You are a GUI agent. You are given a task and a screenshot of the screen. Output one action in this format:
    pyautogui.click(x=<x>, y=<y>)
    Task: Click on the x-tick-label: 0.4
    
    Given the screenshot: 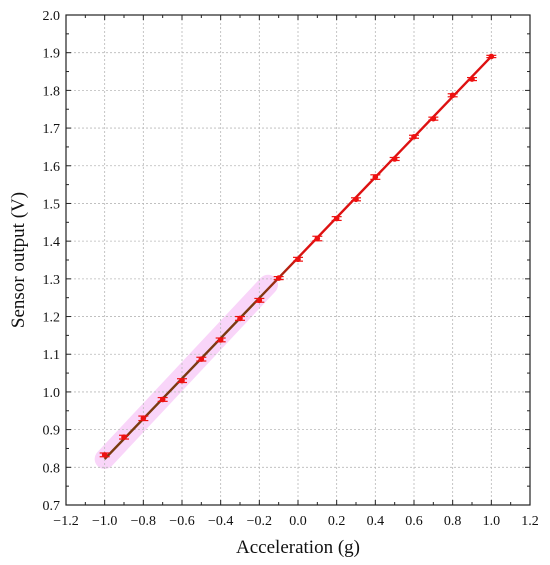 What is the action you would take?
    pyautogui.click(x=376, y=521)
    